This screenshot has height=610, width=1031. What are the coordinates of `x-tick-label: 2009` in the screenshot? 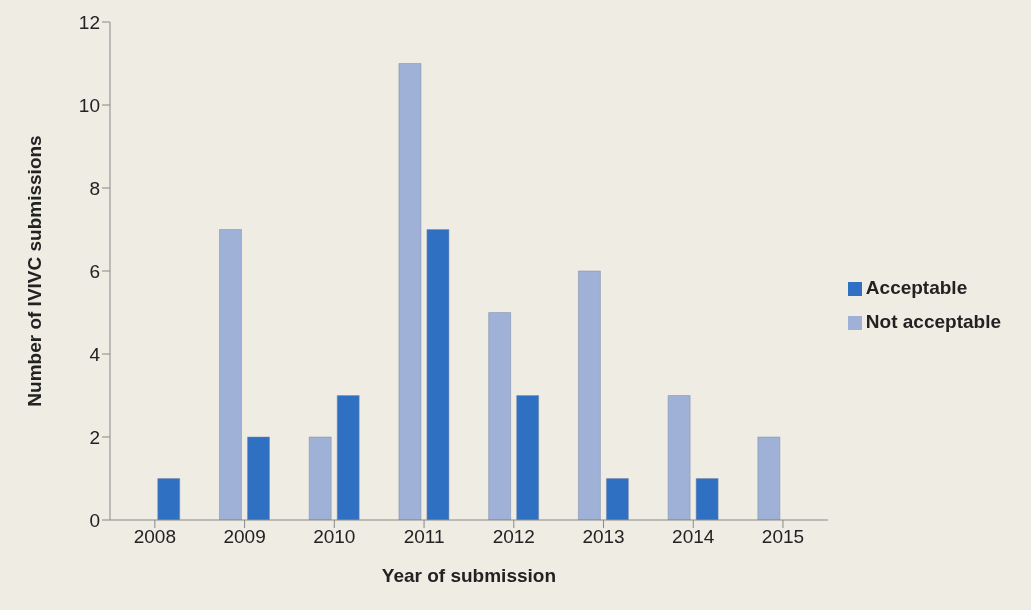 It's located at (244, 537).